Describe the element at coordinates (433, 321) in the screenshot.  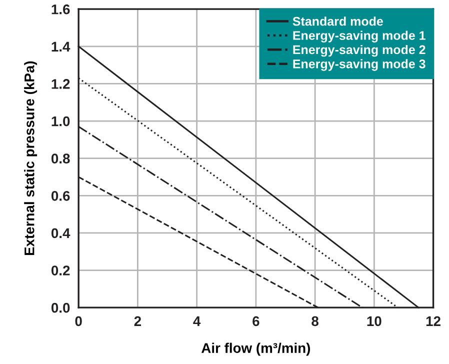
I see `x-tick-label: 12` at that location.